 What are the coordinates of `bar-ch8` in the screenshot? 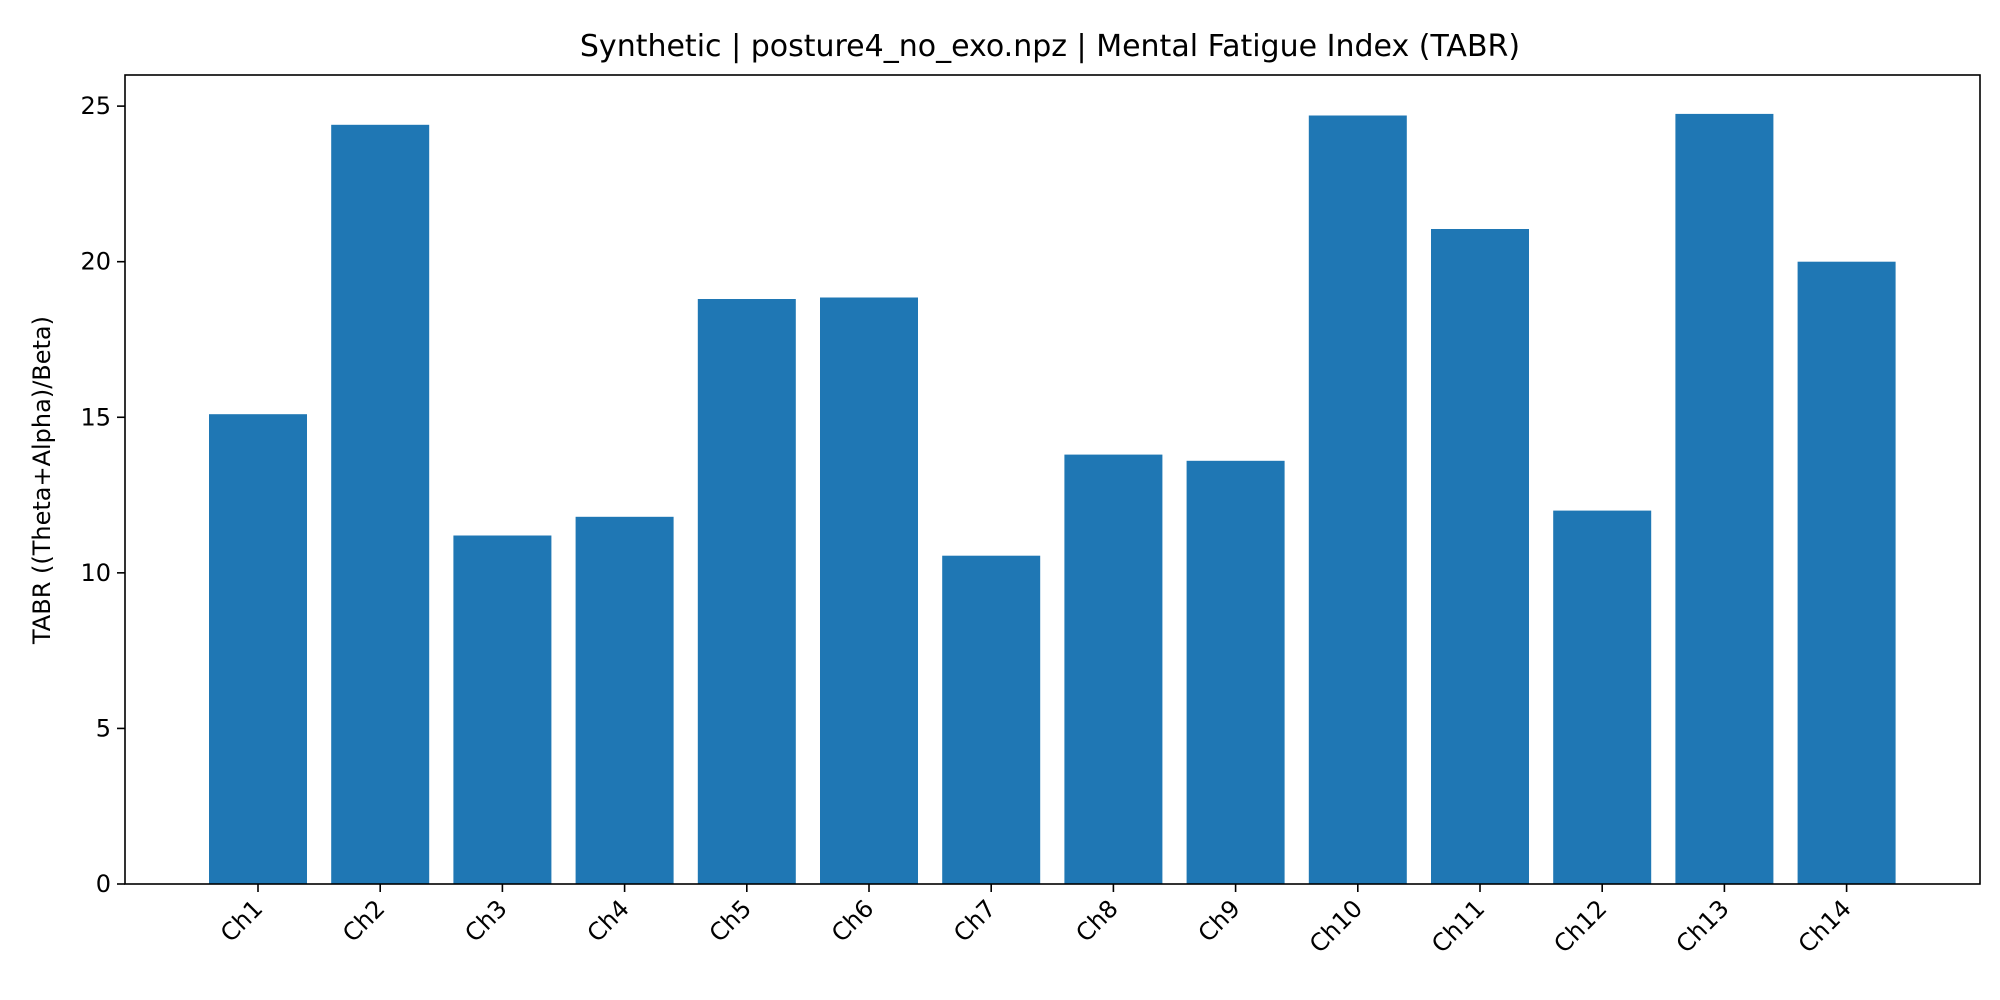 It's located at (1113, 669).